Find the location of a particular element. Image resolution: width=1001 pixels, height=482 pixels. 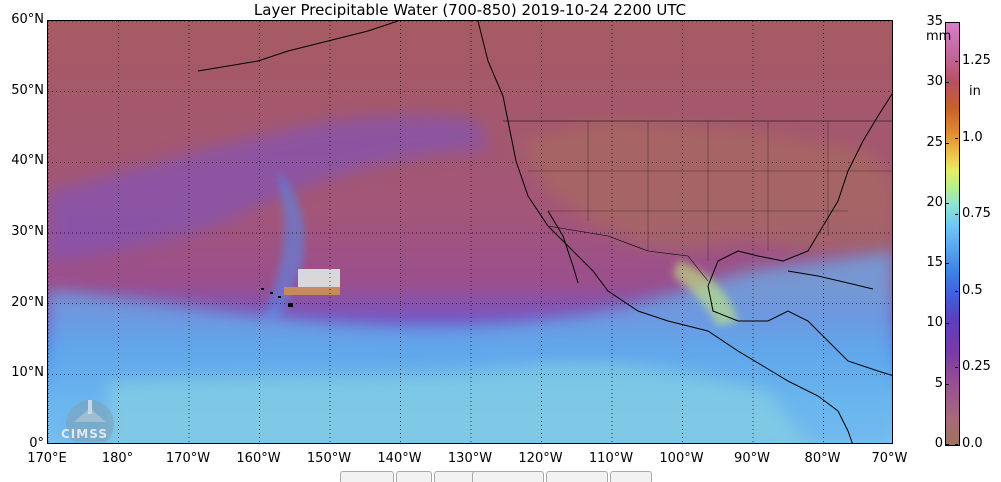

colorbar-mm-tick: 30 is located at coordinates (934, 82).